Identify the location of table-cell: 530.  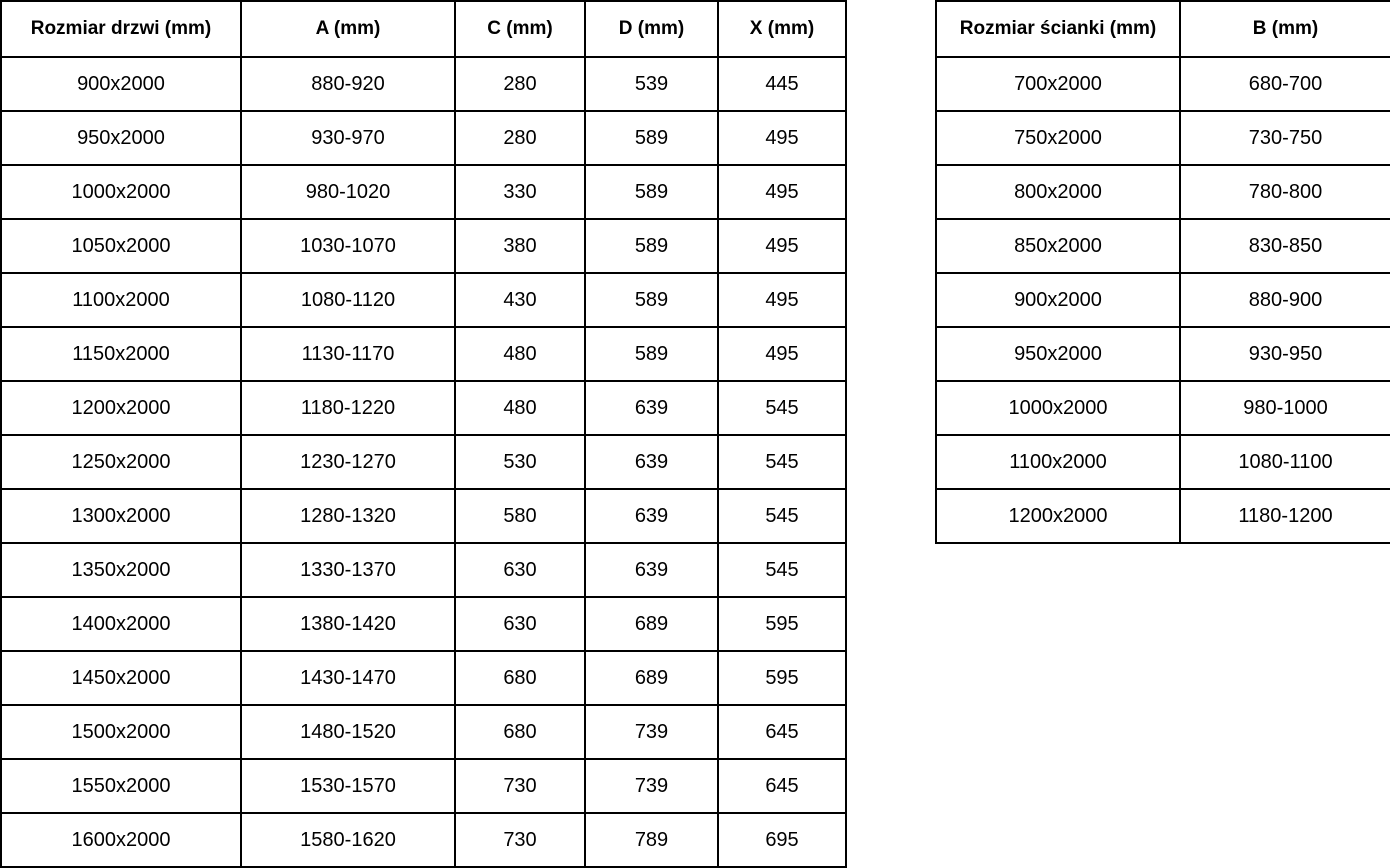
(520, 462).